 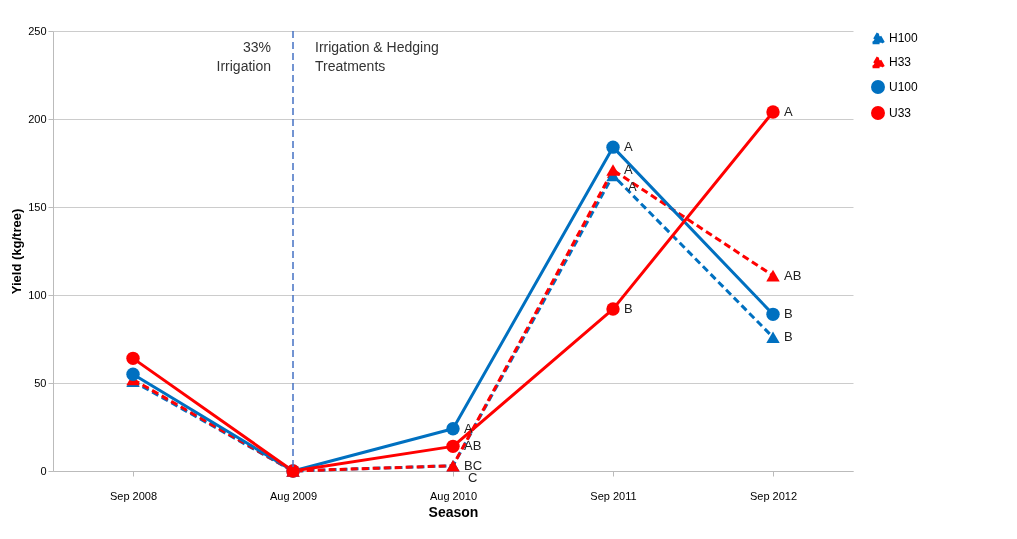 I want to click on annotation: Irrigation & Hedging Treatments, so click(x=377, y=56).